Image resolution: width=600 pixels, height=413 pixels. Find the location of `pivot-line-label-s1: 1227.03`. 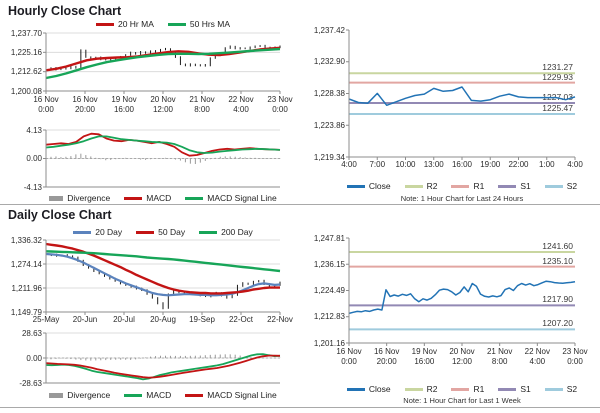

pivot-line-label-s1: 1227.03 is located at coordinates (557, 96).